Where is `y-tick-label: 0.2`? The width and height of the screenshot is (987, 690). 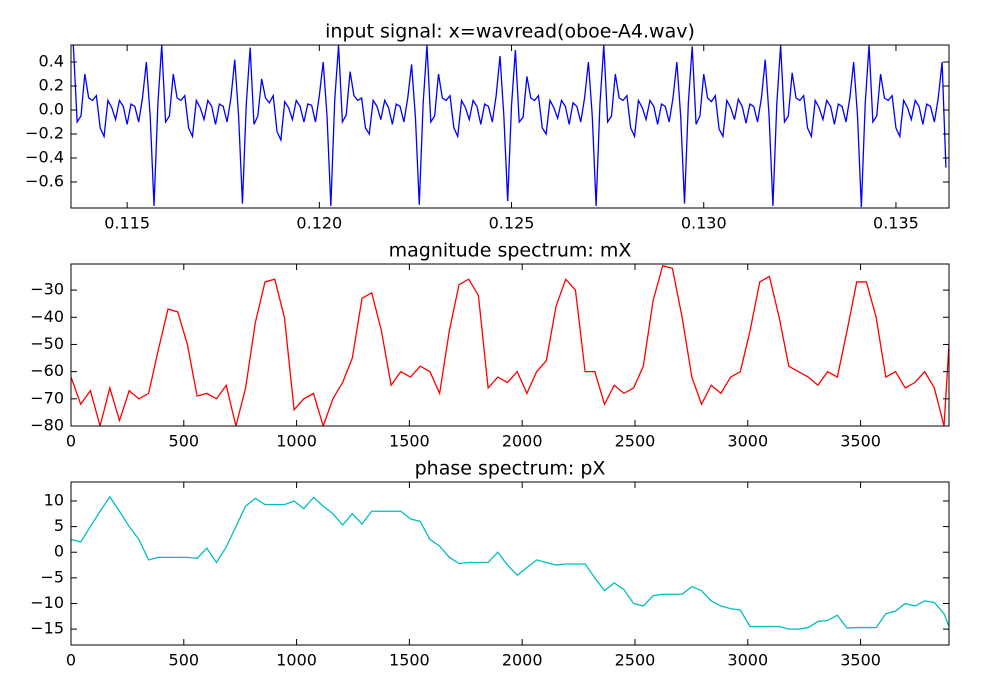
y-tick-label: 0.2 is located at coordinates (51, 85).